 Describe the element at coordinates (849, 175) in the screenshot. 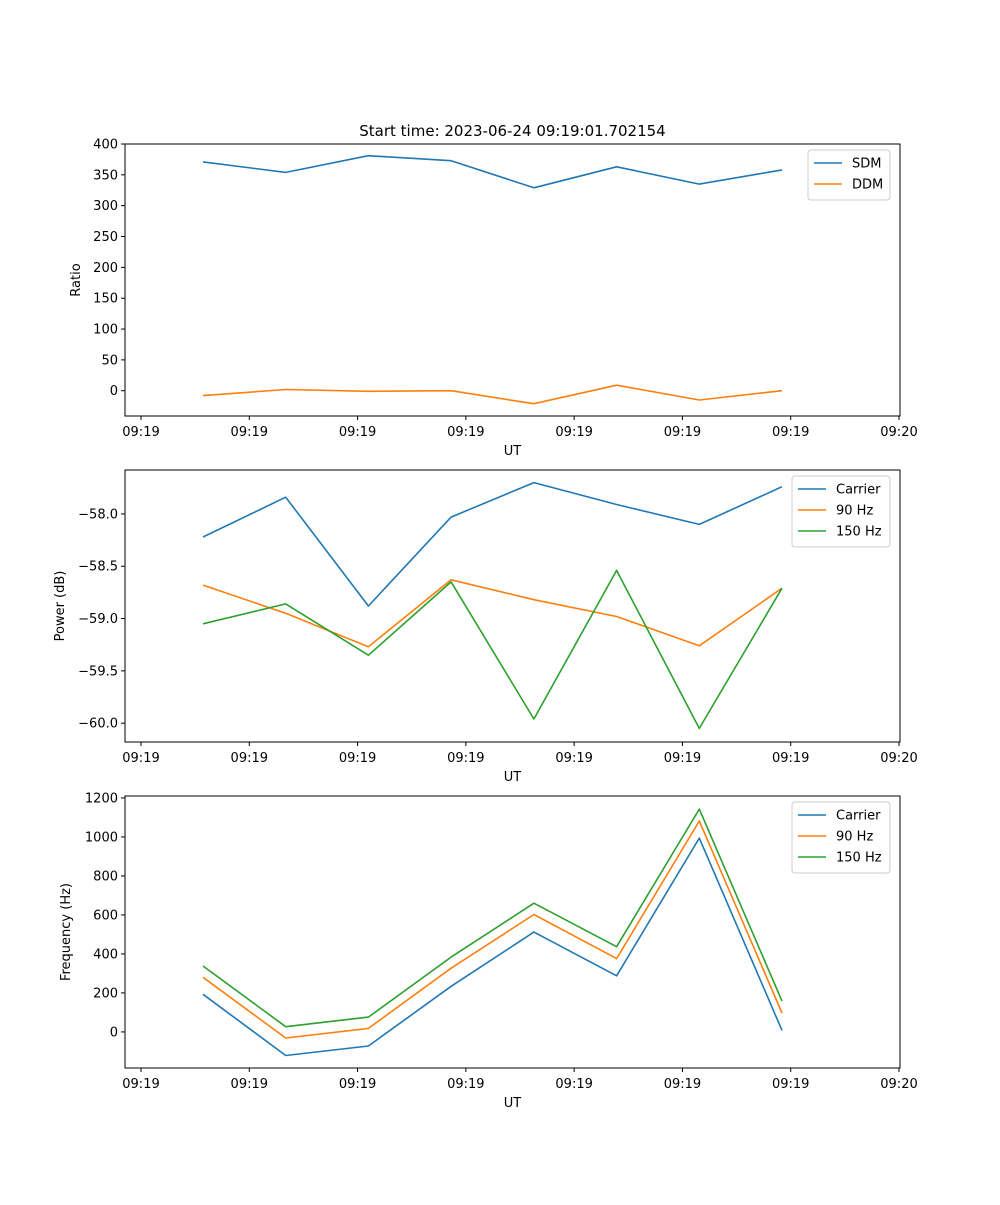

I see `legend: SDM DDM` at that location.